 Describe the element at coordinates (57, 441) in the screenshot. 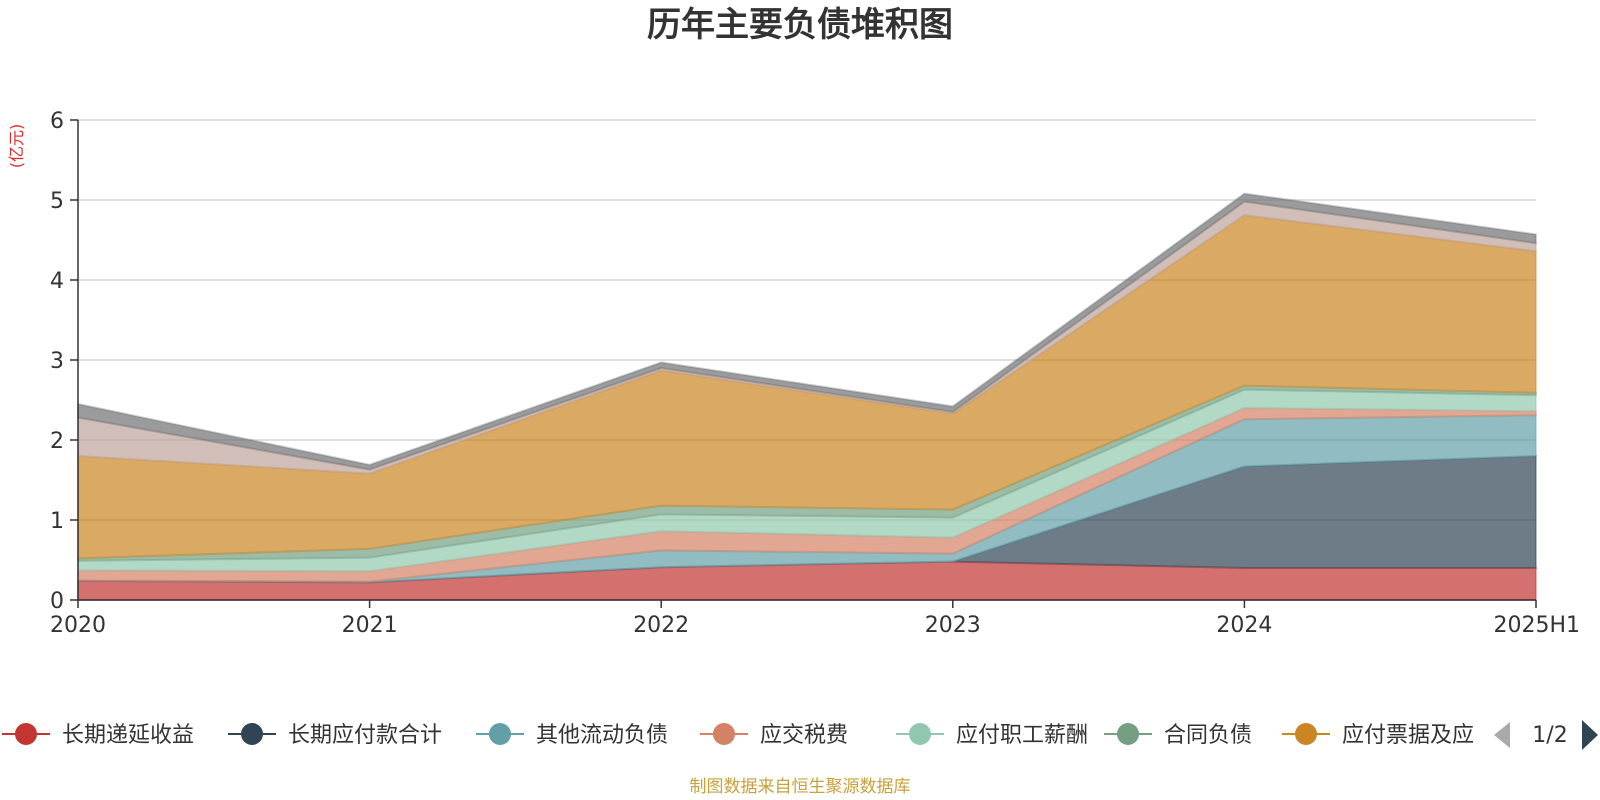

I see `y-tick-label: 2` at that location.